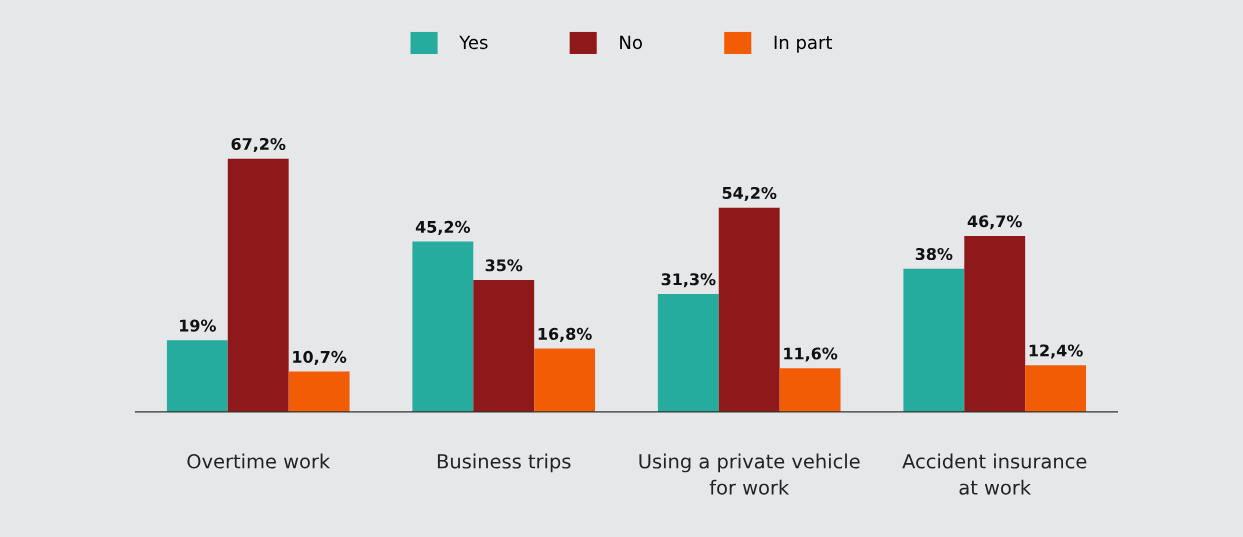  Describe the element at coordinates (504, 265) in the screenshot. I see `data-label: 35%` at that location.